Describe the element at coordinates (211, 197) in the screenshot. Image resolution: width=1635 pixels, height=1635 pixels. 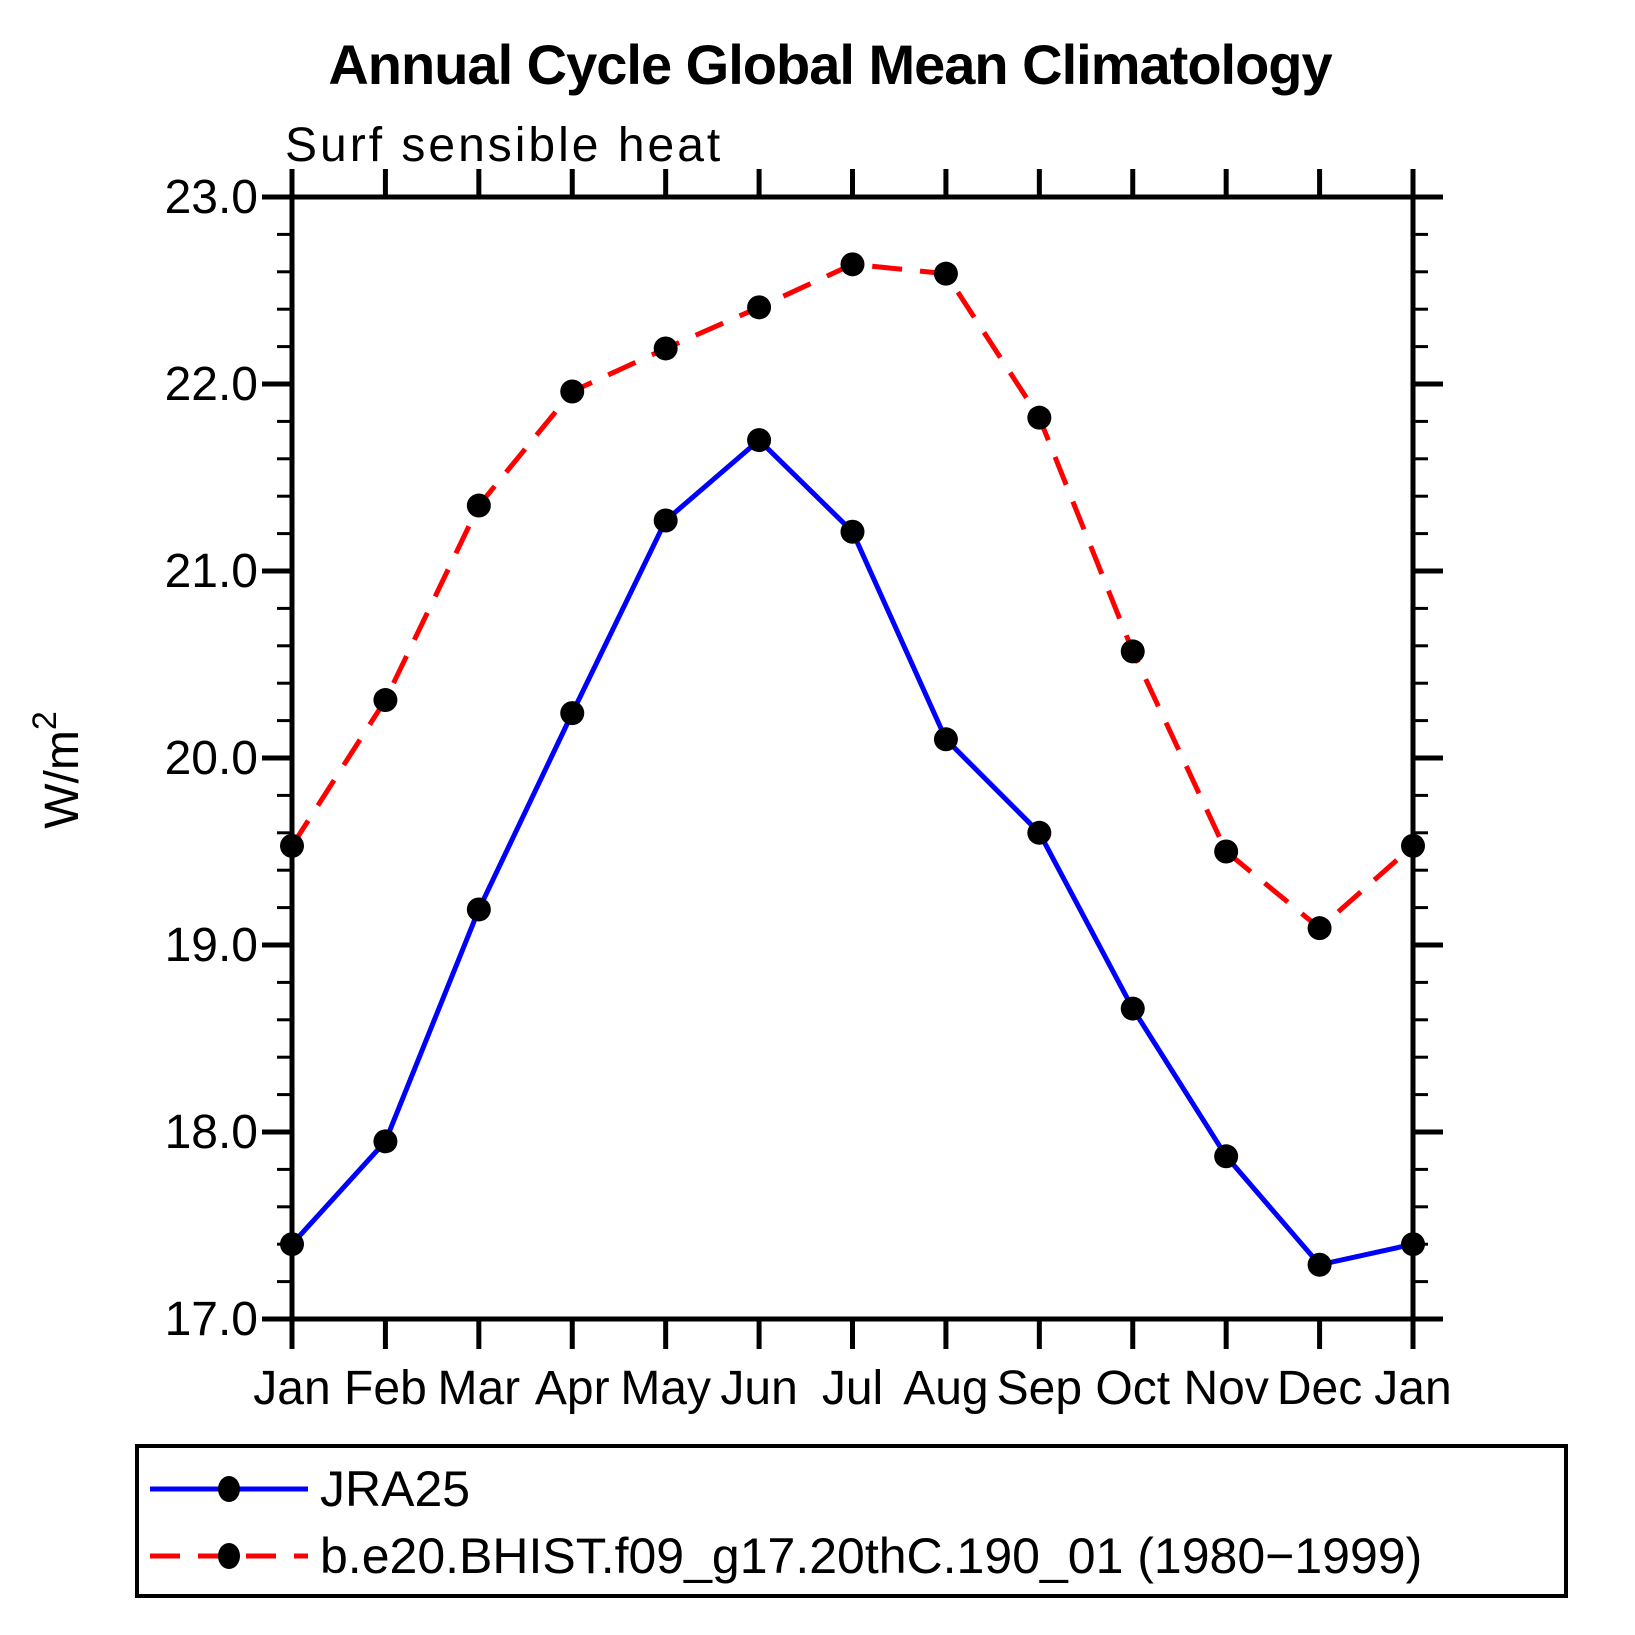
I see `y-tick-label: 23.0` at that location.